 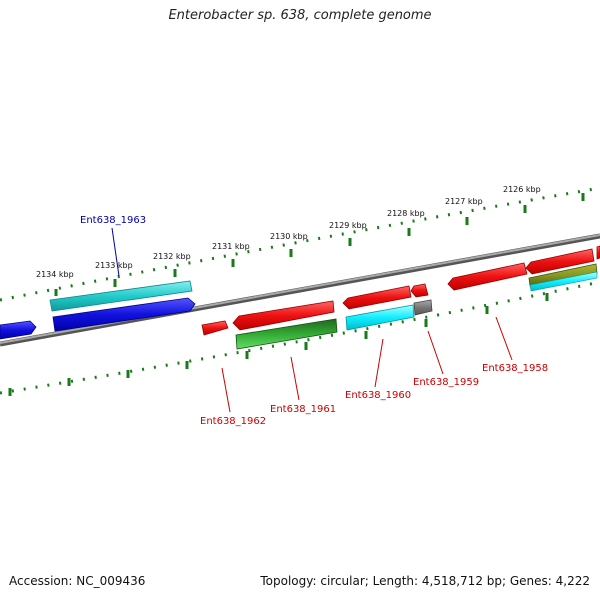 What do you see at coordinates (348, 225) in the screenshot?
I see `scale-label-2129: 2129 kbp` at bounding box center [348, 225].